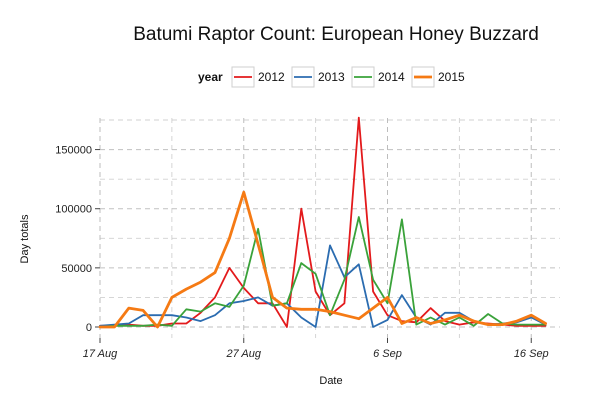  What do you see at coordinates (76, 269) in the screenshot?
I see `y-tick-label: 50000` at bounding box center [76, 269].